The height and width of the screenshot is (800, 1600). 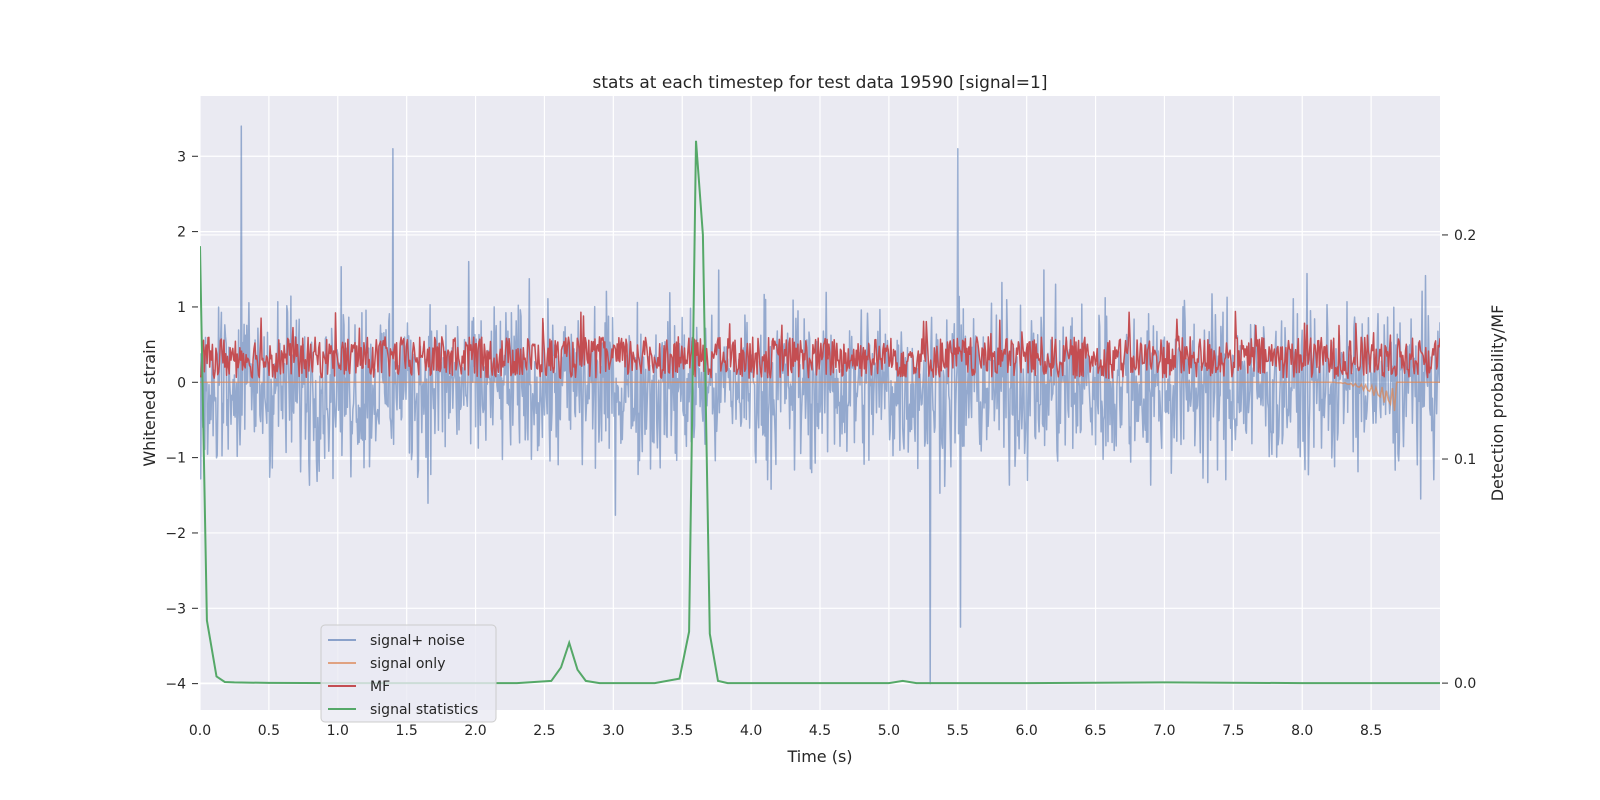 What do you see at coordinates (820, 731) in the screenshot?
I see `x-tick-label: 4.5` at bounding box center [820, 731].